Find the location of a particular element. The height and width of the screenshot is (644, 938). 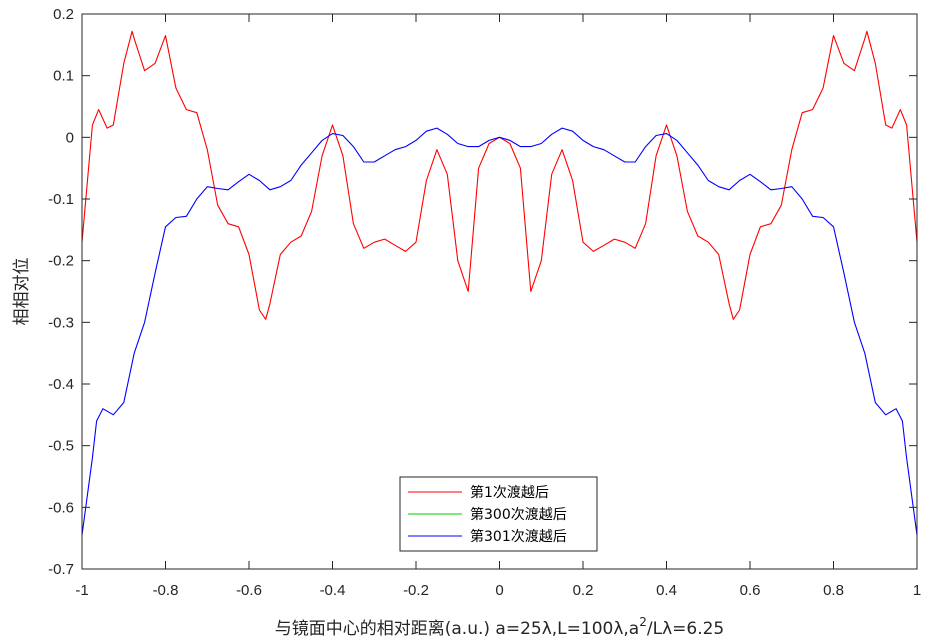

y-tick-label: -0.1 is located at coordinates (61, 199).